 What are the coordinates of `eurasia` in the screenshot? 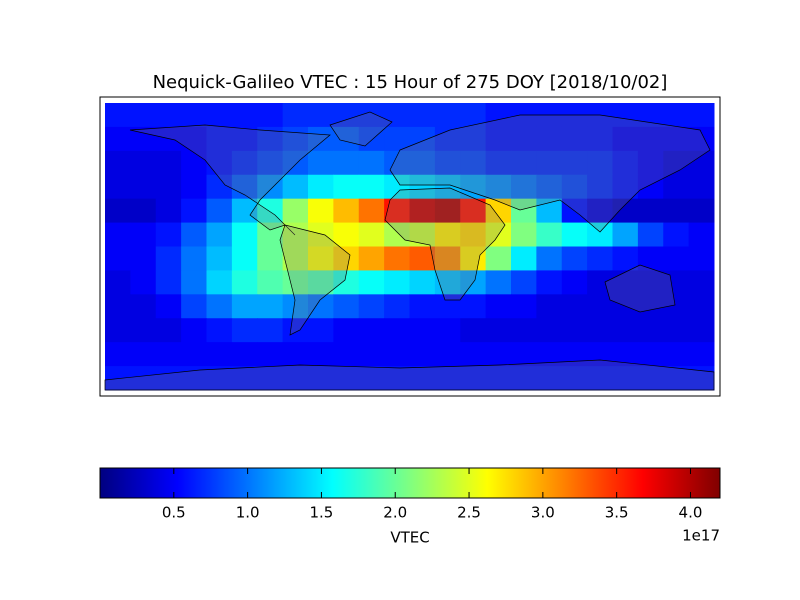 It's located at (550, 173).